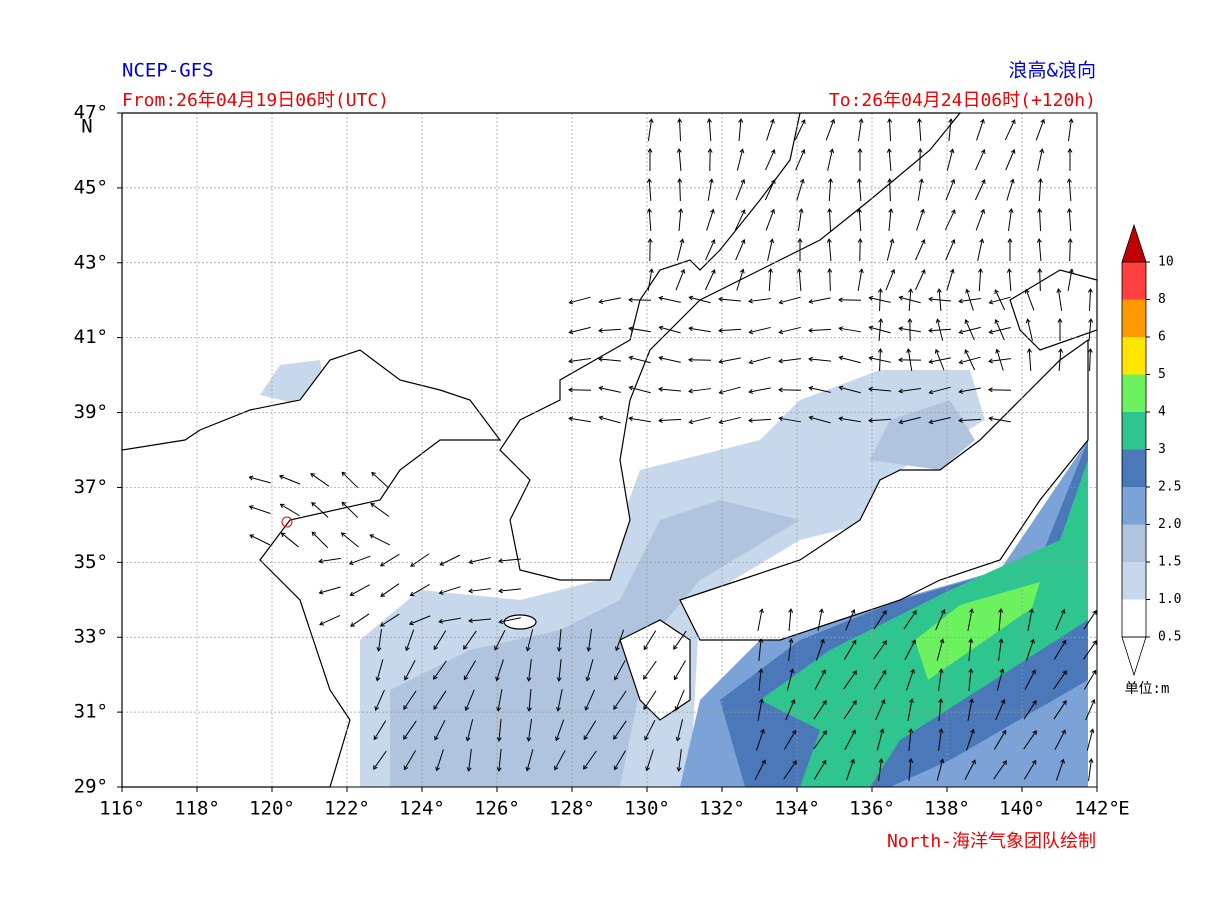  I want to click on lat-label: 37°, so click(91, 487).